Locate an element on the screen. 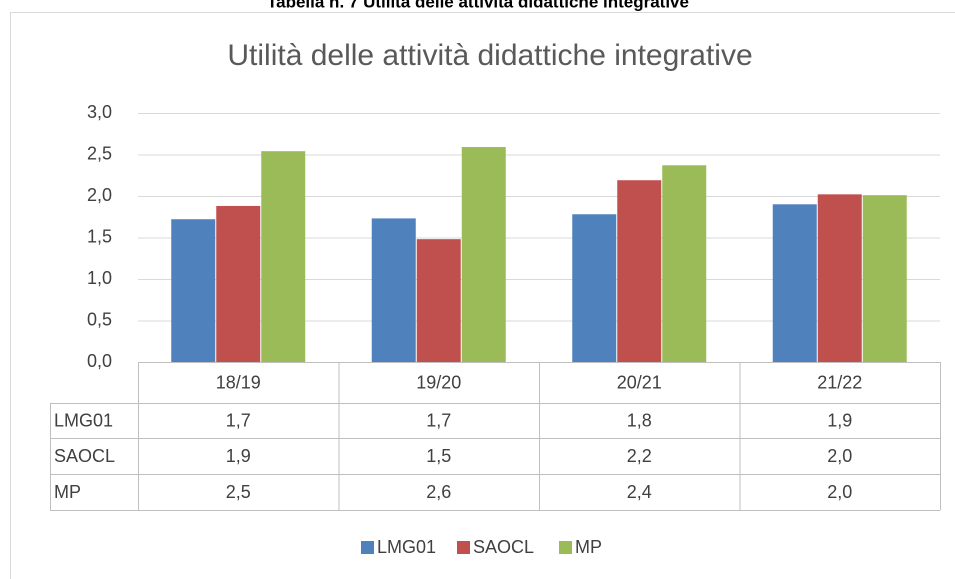  y-tick-label: 0,5 is located at coordinates (99, 319).